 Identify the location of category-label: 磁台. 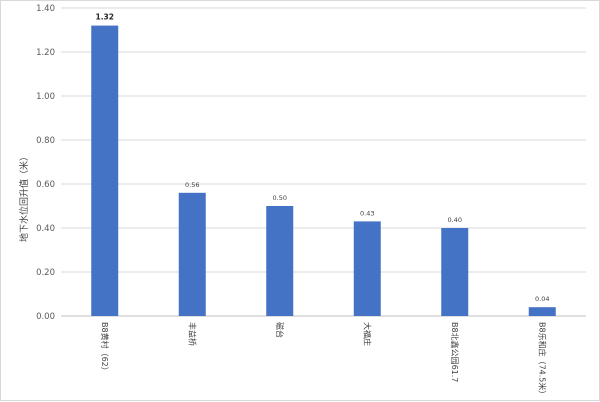
(280, 330).